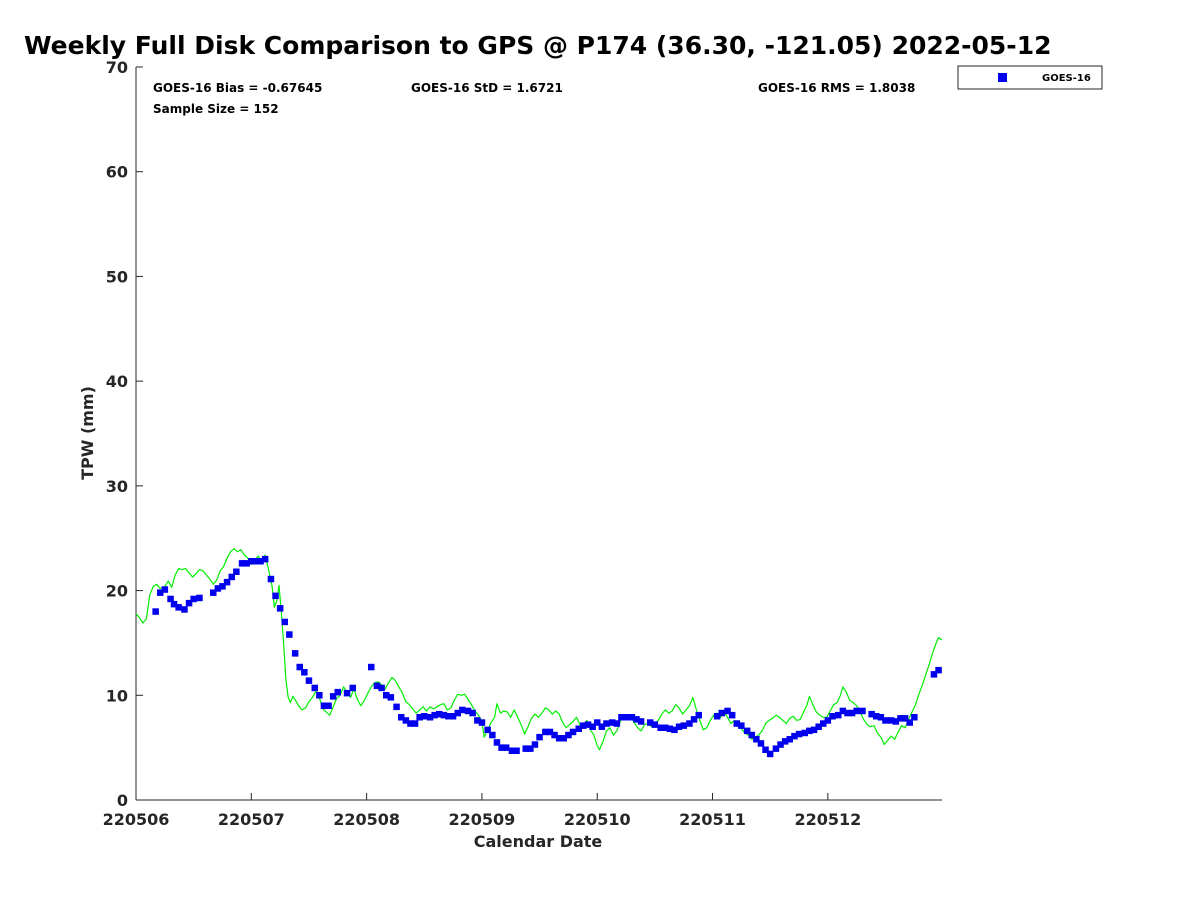  Describe the element at coordinates (1066, 78) in the screenshot. I see `legend-label-goes-16: GOES-16` at that location.